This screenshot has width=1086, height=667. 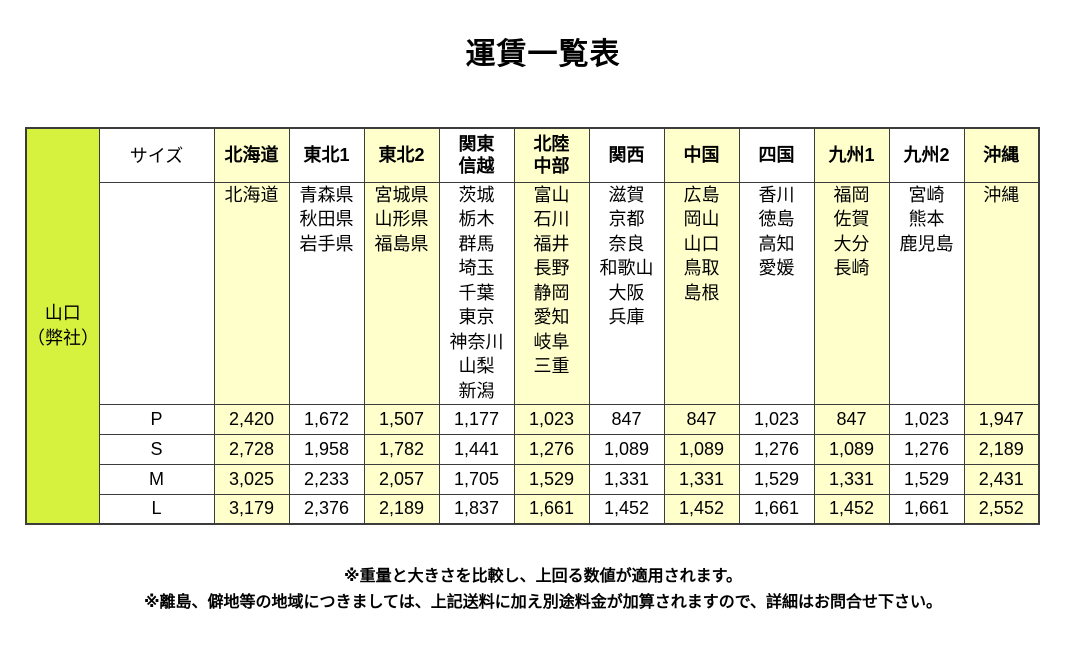 What do you see at coordinates (626, 293) in the screenshot?
I see `prefecture-list: 滋賀 京都 奈良 和歌山 大阪 兵庫` at bounding box center [626, 293].